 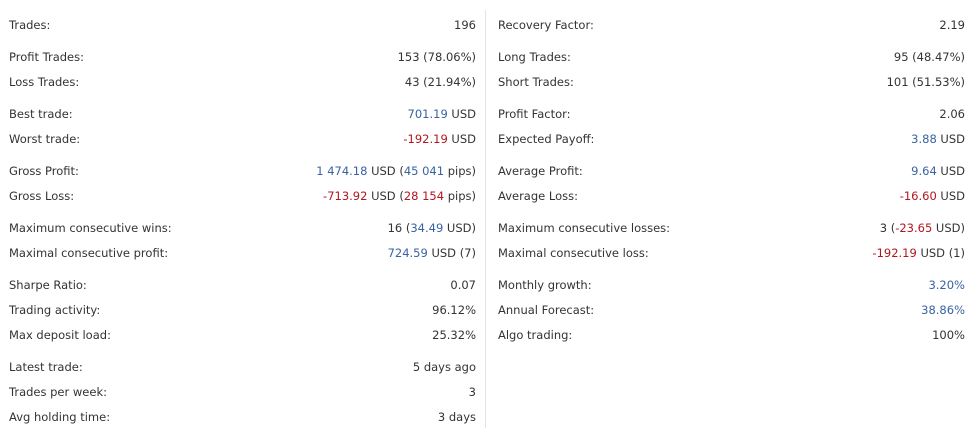 I want to click on stat-pips: 28 154, so click(x=424, y=196).